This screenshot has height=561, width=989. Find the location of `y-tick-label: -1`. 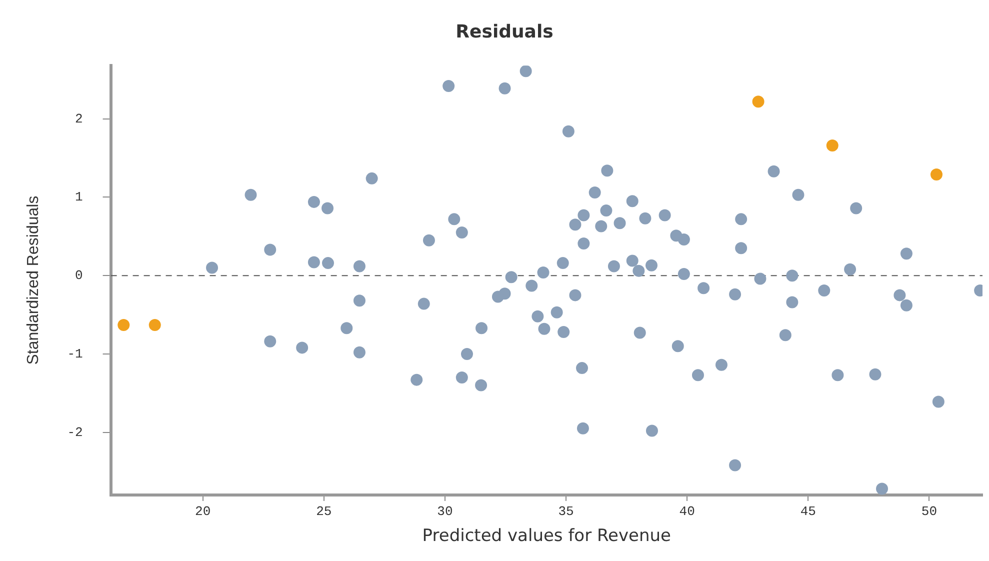

y-tick-label: -1 is located at coordinates (75, 354).